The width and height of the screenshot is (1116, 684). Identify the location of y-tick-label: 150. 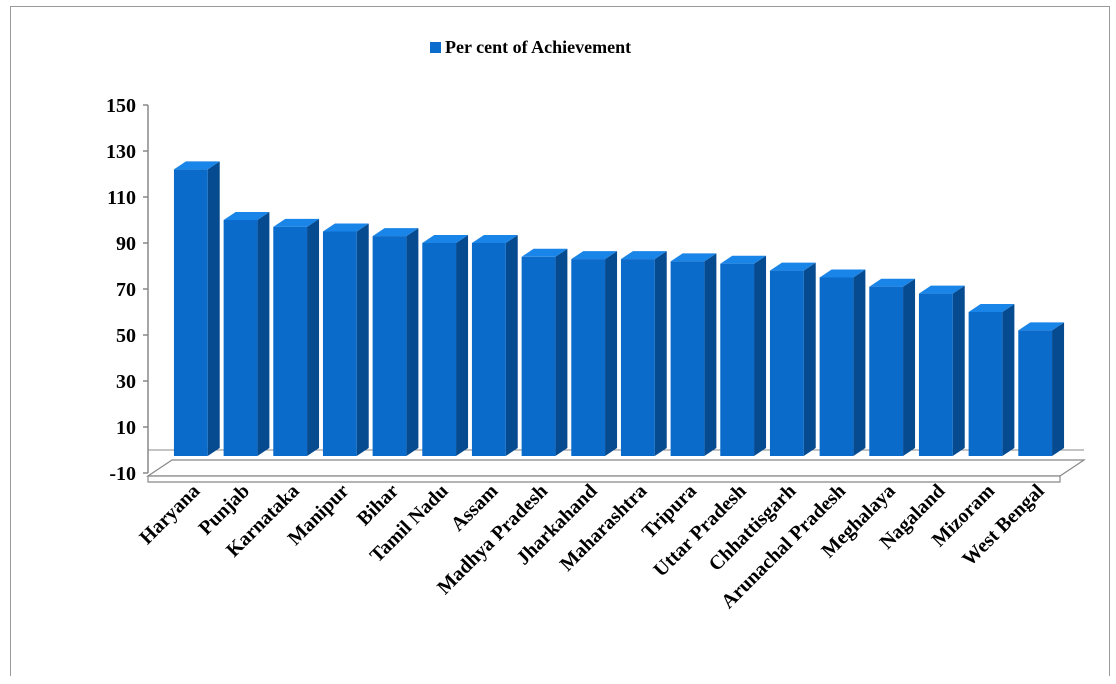
(121, 106).